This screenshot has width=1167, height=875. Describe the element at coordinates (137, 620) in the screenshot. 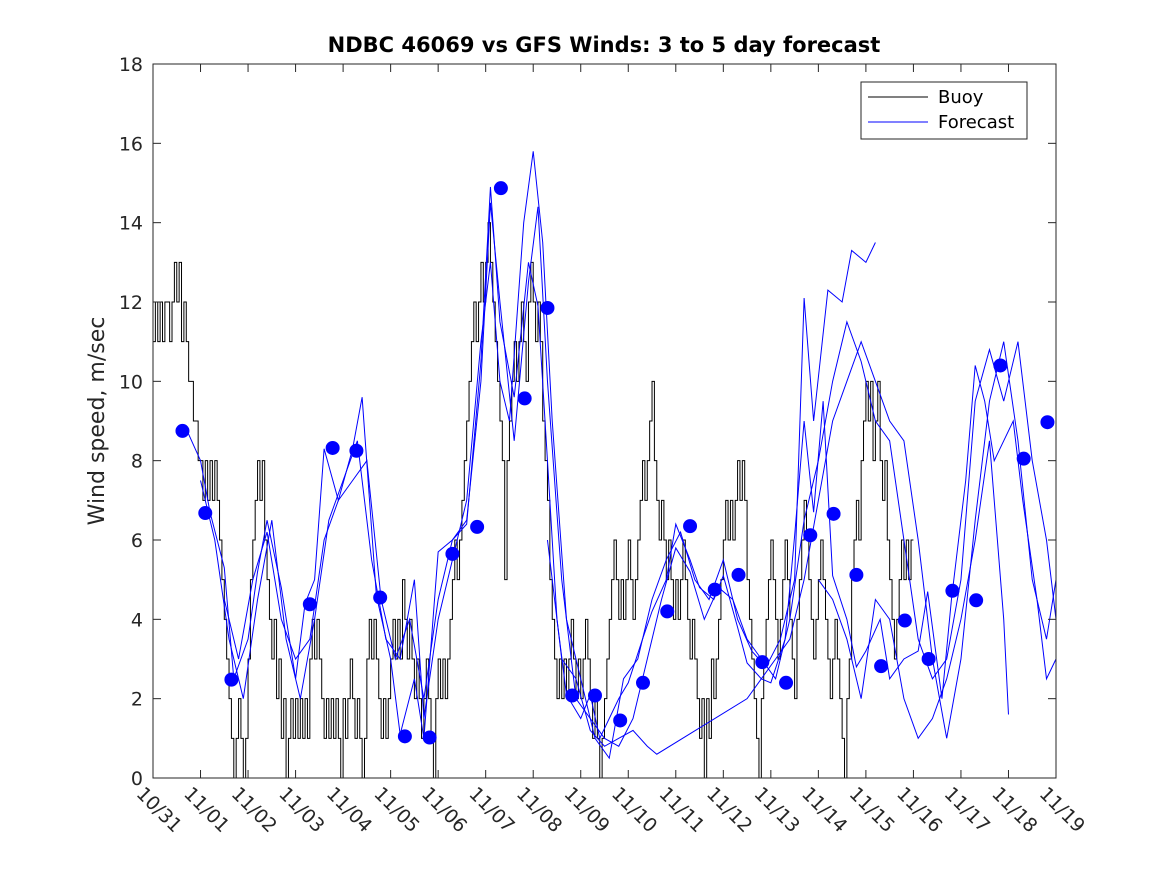

I see `y-tick-label: 4` at that location.